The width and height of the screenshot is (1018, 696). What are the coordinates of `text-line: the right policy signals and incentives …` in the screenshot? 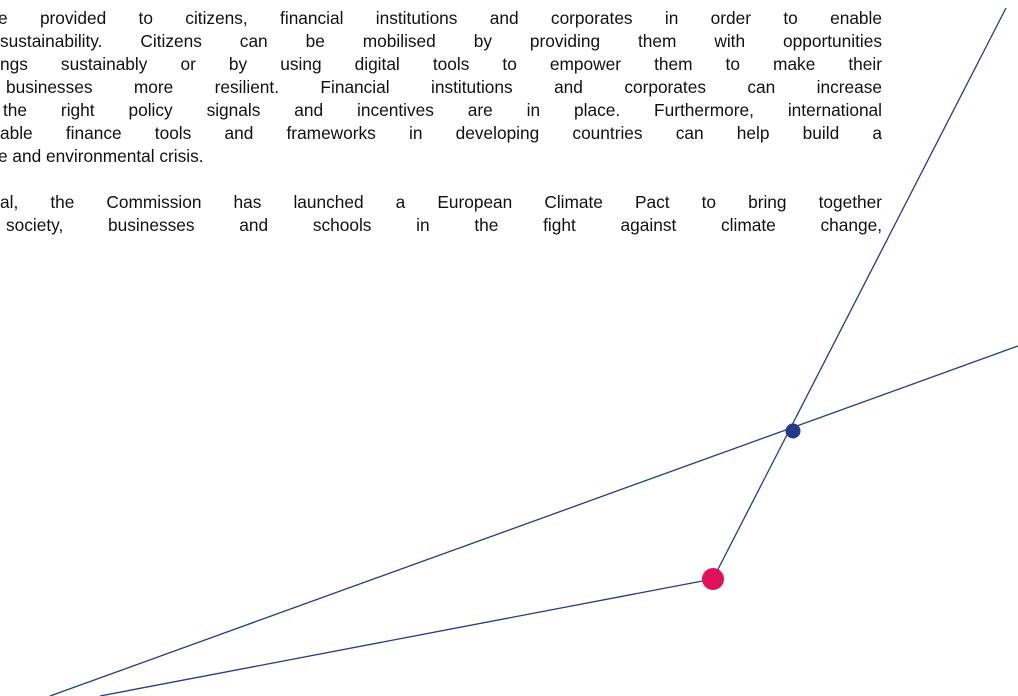 It's located at (442, 110).